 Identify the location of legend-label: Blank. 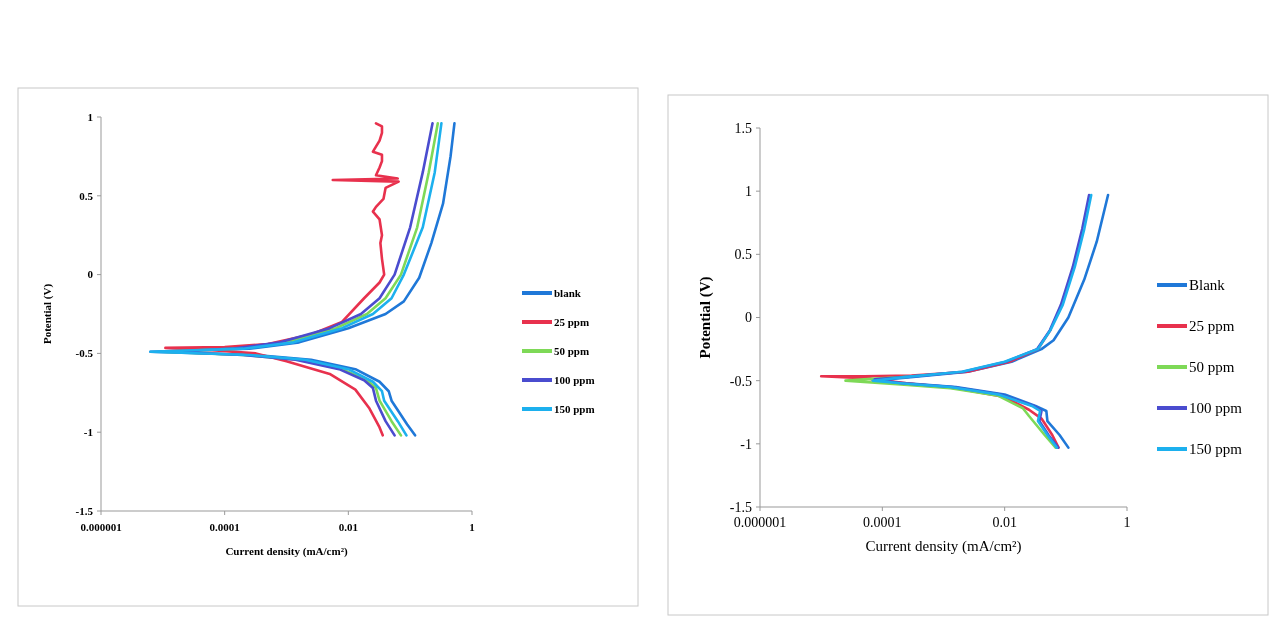
(1207, 285).